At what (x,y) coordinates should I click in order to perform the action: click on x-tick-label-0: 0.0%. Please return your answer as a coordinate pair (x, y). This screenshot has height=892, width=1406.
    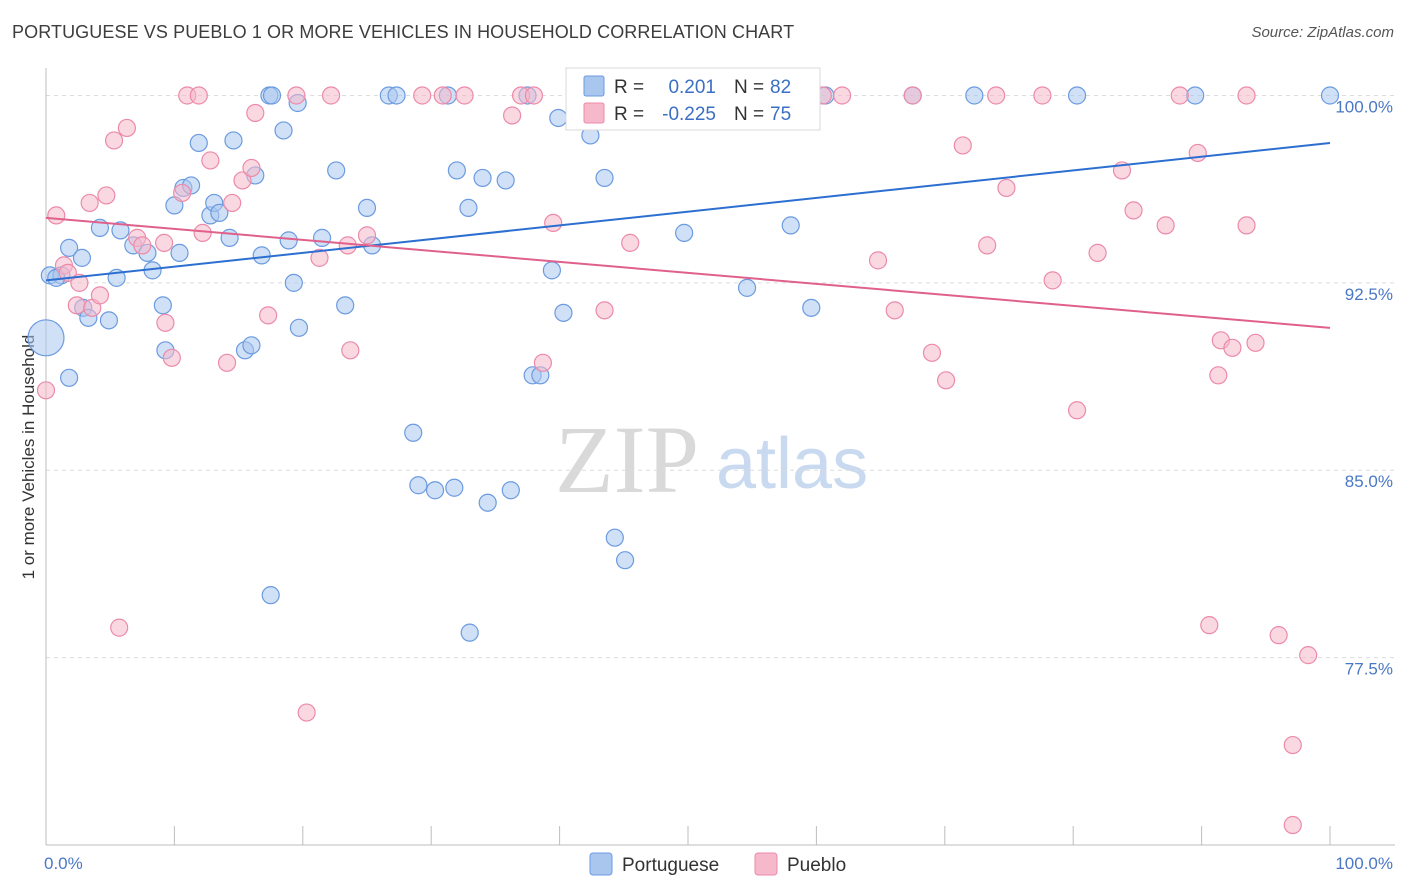
    Looking at the image, I should click on (63, 863).